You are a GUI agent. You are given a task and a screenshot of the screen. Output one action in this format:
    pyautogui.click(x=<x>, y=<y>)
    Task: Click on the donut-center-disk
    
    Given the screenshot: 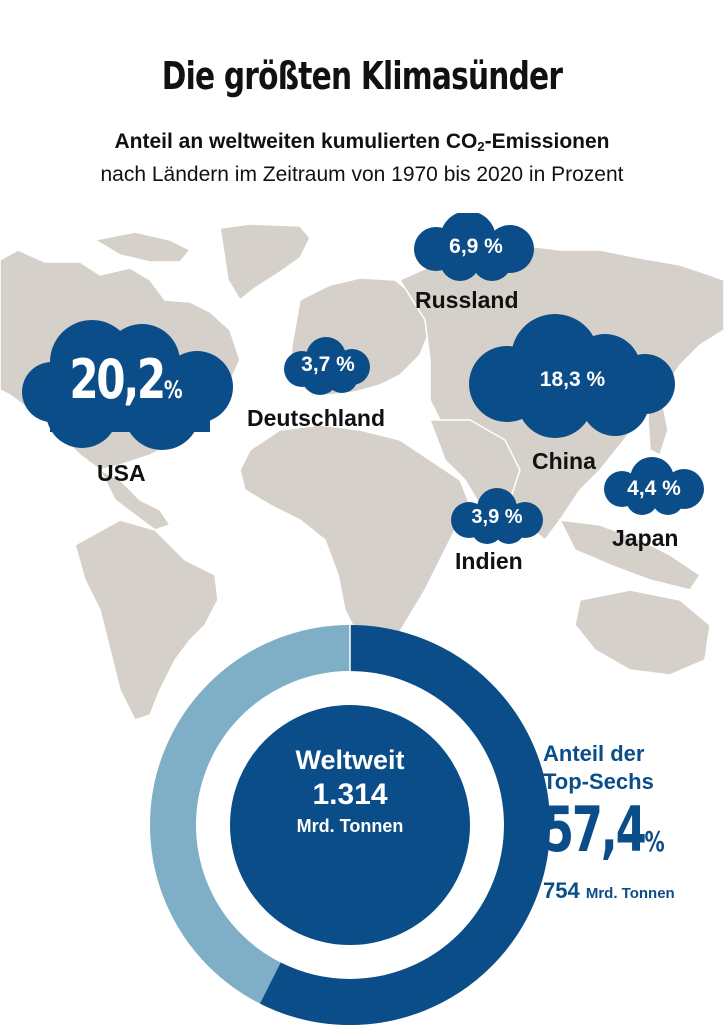 What is the action you would take?
    pyautogui.click(x=350, y=825)
    